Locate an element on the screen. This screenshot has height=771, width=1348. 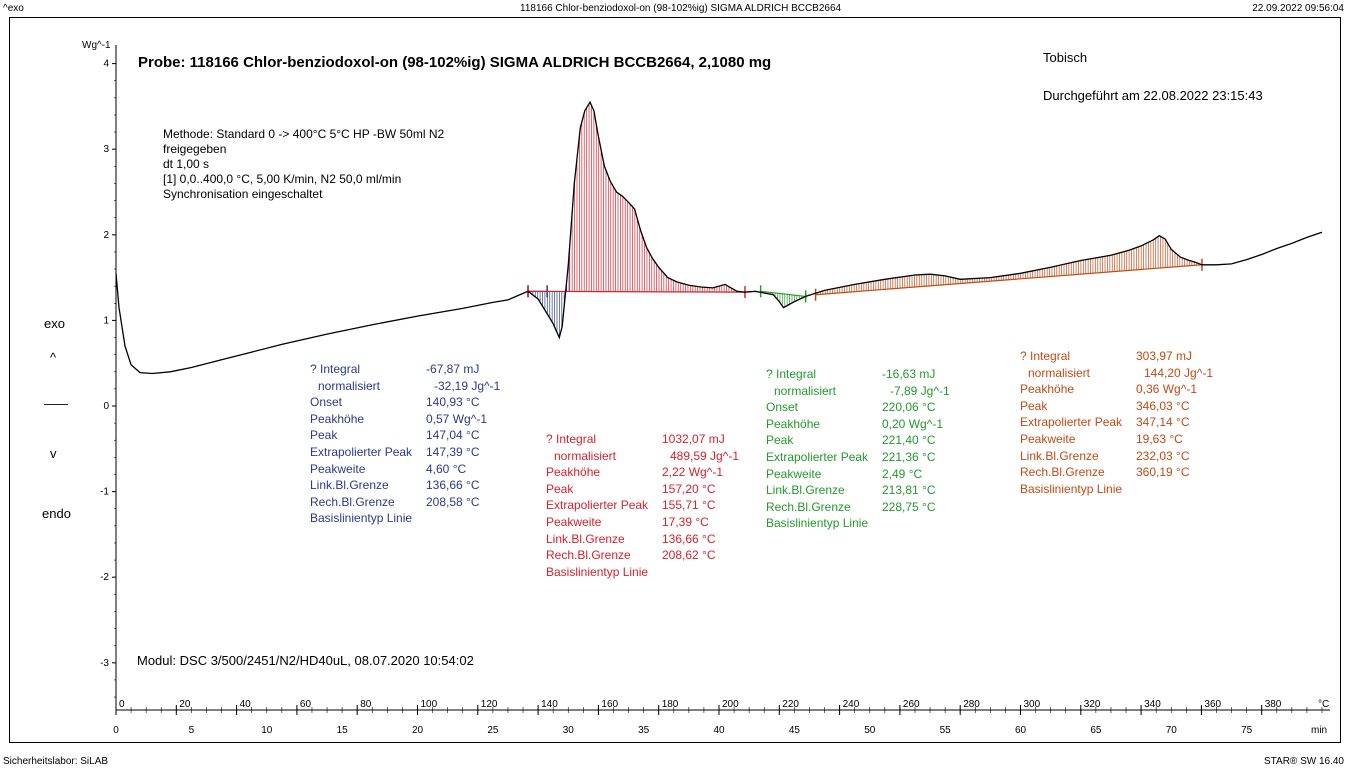
result-value: 1032,07 mJ is located at coordinates (693, 439).